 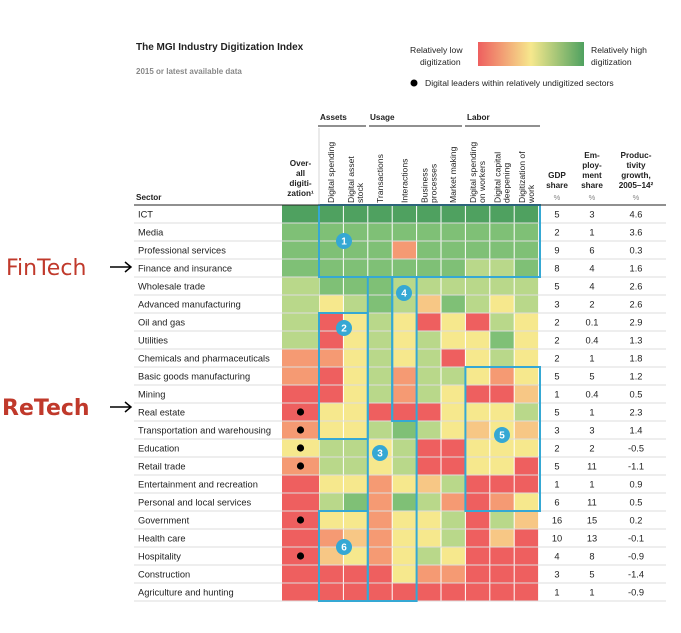 What do you see at coordinates (46, 268) in the screenshot?
I see `fintech-label: FinTech` at bounding box center [46, 268].